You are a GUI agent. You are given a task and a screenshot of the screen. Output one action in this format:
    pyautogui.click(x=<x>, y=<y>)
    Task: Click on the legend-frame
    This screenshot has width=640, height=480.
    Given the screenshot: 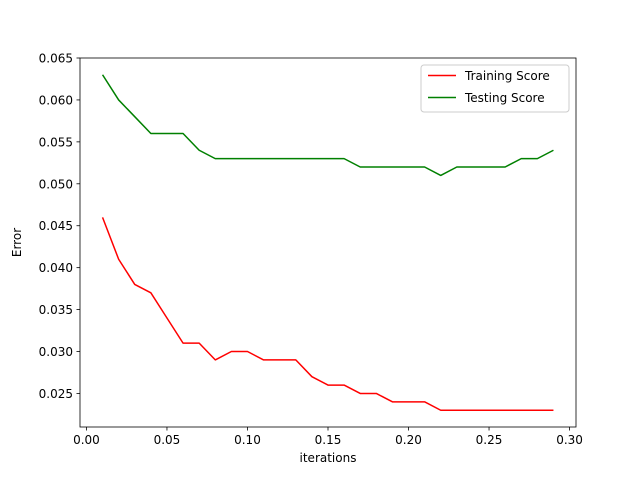 What is the action you would take?
    pyautogui.click(x=495, y=88)
    